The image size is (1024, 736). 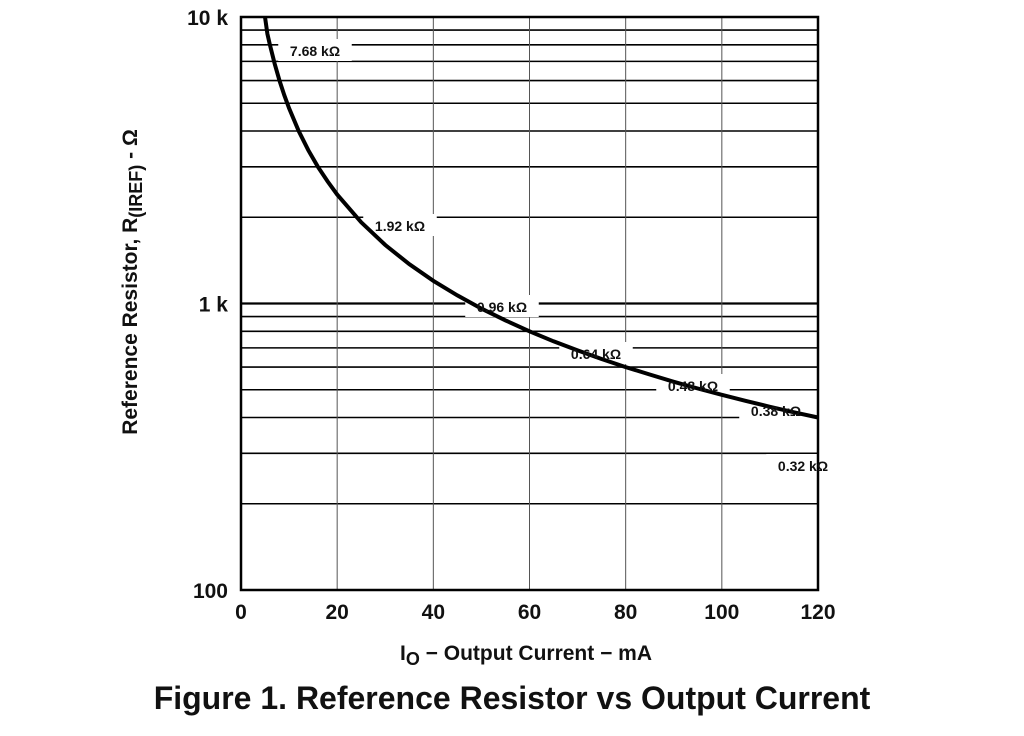 What do you see at coordinates (336, 612) in the screenshot?
I see `x-tick-label: 20` at bounding box center [336, 612].